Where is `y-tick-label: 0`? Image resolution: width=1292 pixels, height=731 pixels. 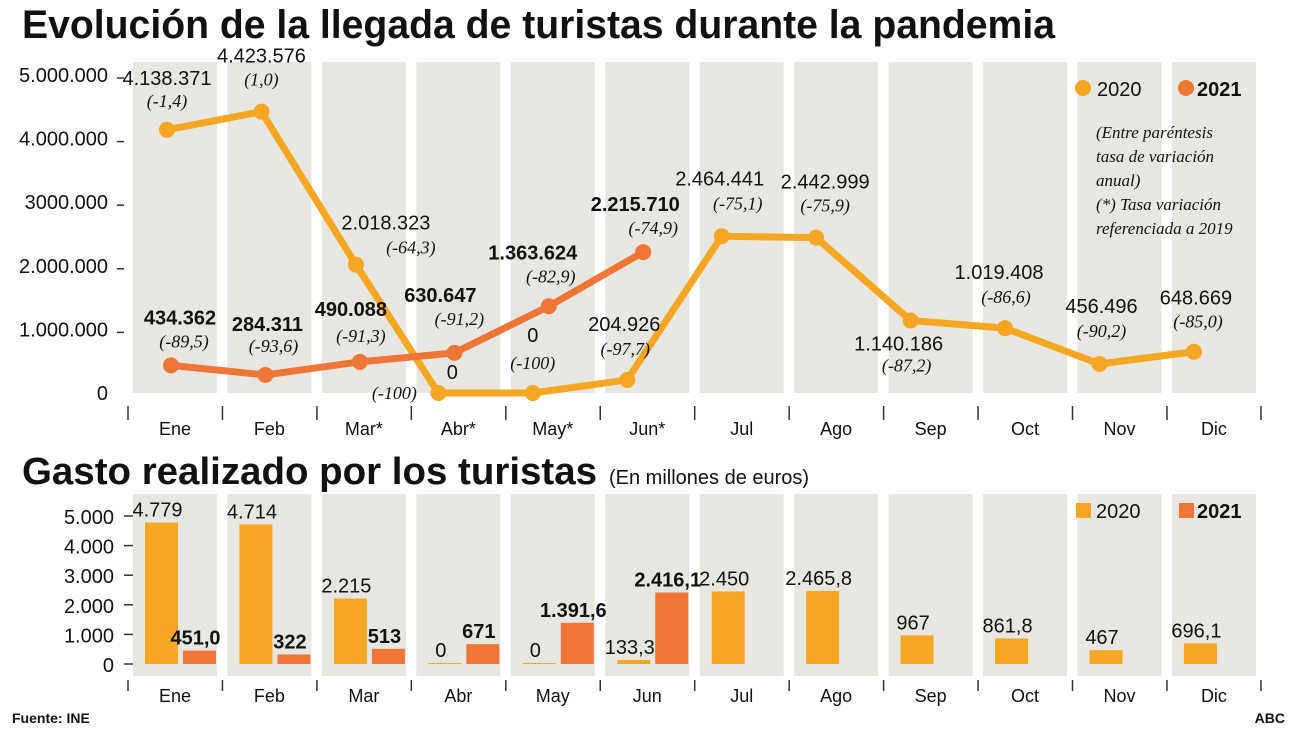 y-tick-label: 0 is located at coordinates (108, 666).